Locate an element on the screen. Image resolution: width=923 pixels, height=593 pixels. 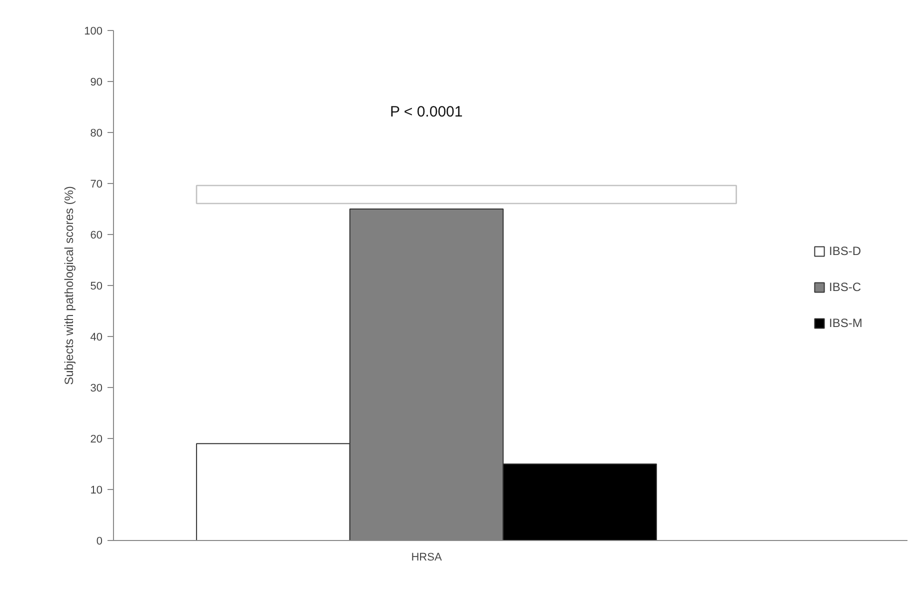
y-tick-label: 70 is located at coordinates (96, 184).